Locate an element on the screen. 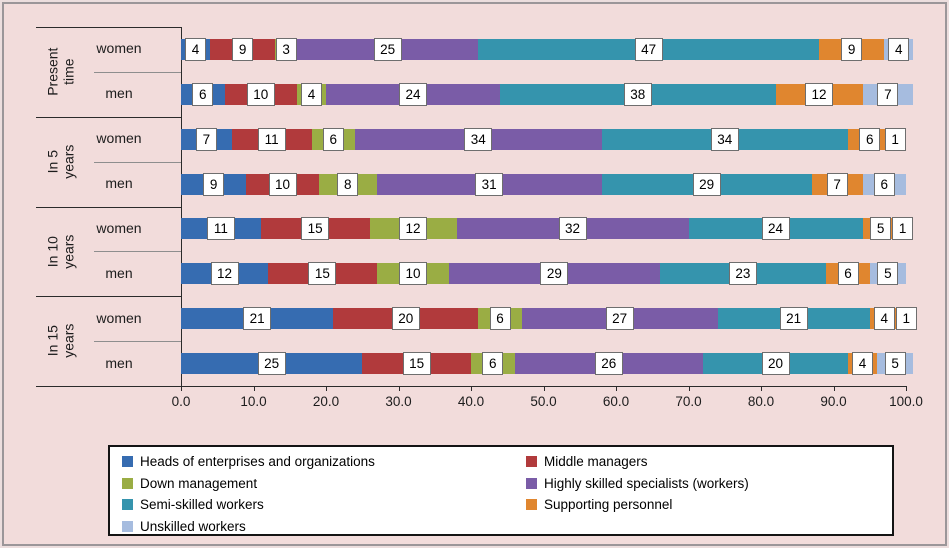  x-tick-label: 30.0 is located at coordinates (398, 401).